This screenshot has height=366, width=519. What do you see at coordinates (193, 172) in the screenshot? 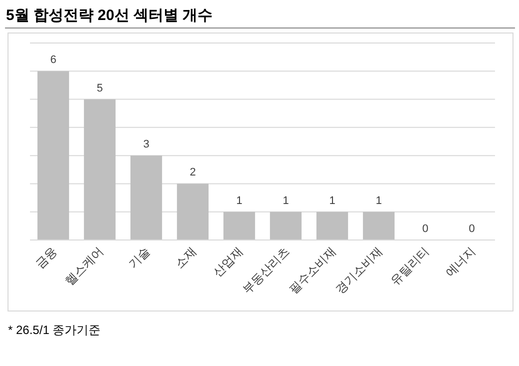
I see `data-label: 2` at bounding box center [193, 172].